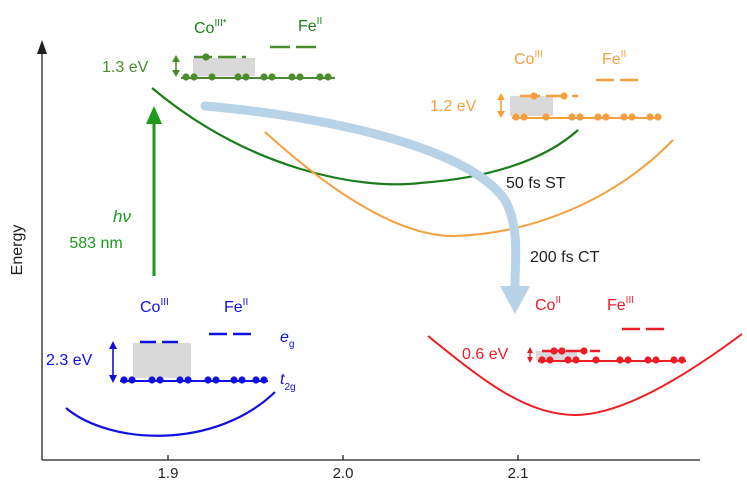 The height and width of the screenshot is (481, 747). Describe the element at coordinates (113, 362) in the screenshot. I see `gs-gap-arrow` at that location.